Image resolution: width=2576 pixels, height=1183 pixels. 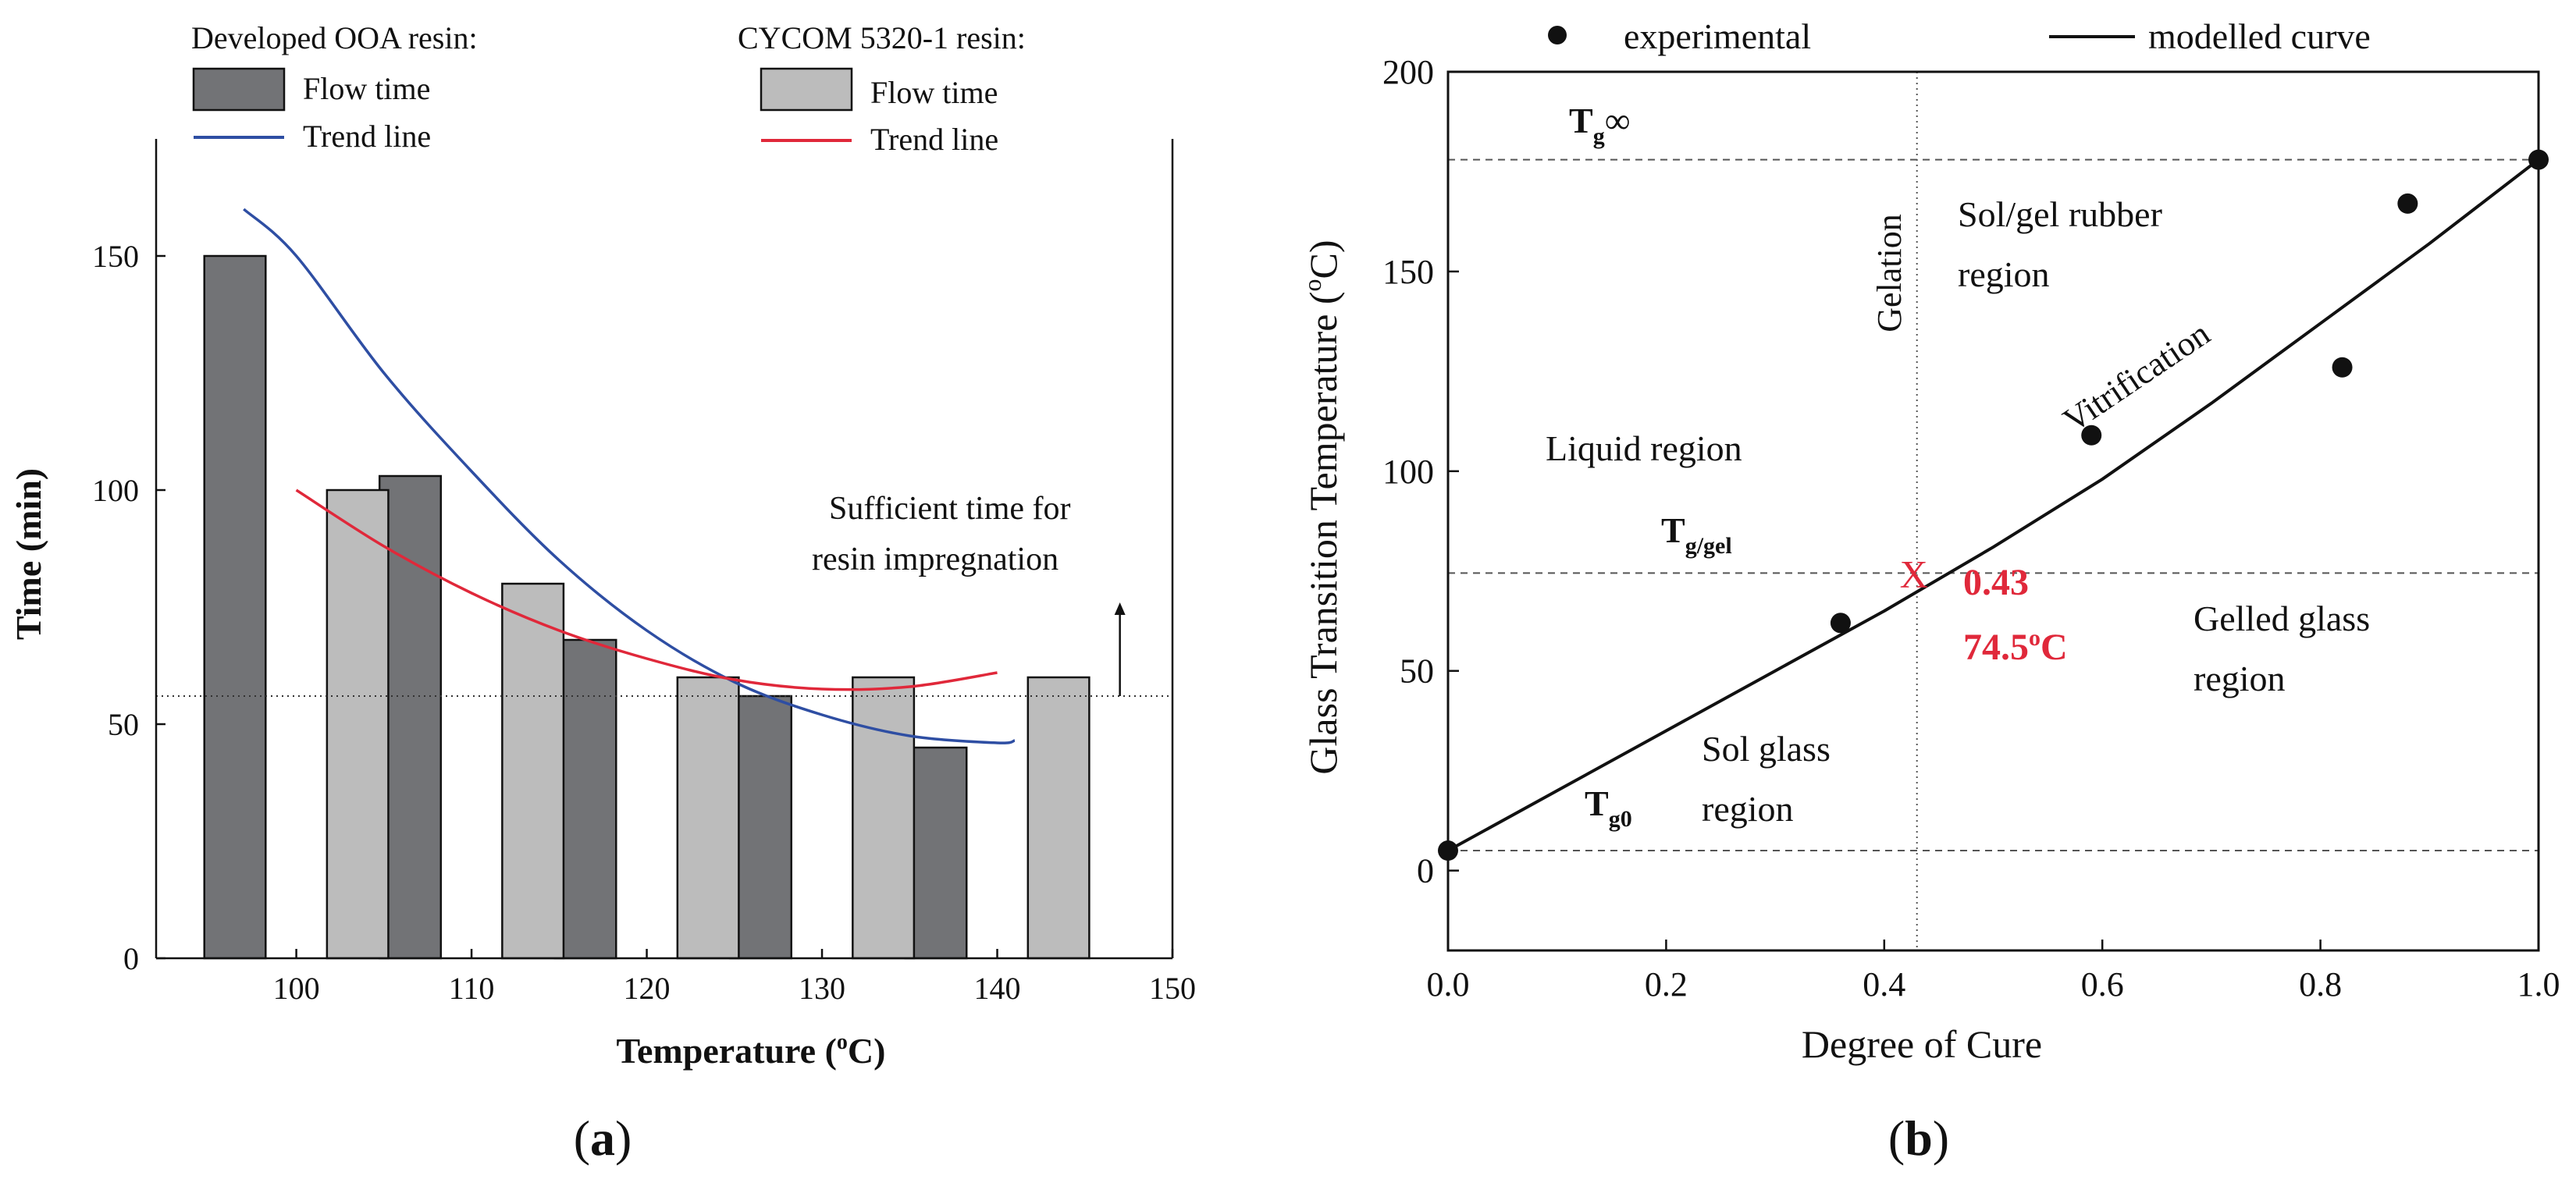 I want to click on legend-cycom-bar-label: Flow time, so click(x=934, y=93).